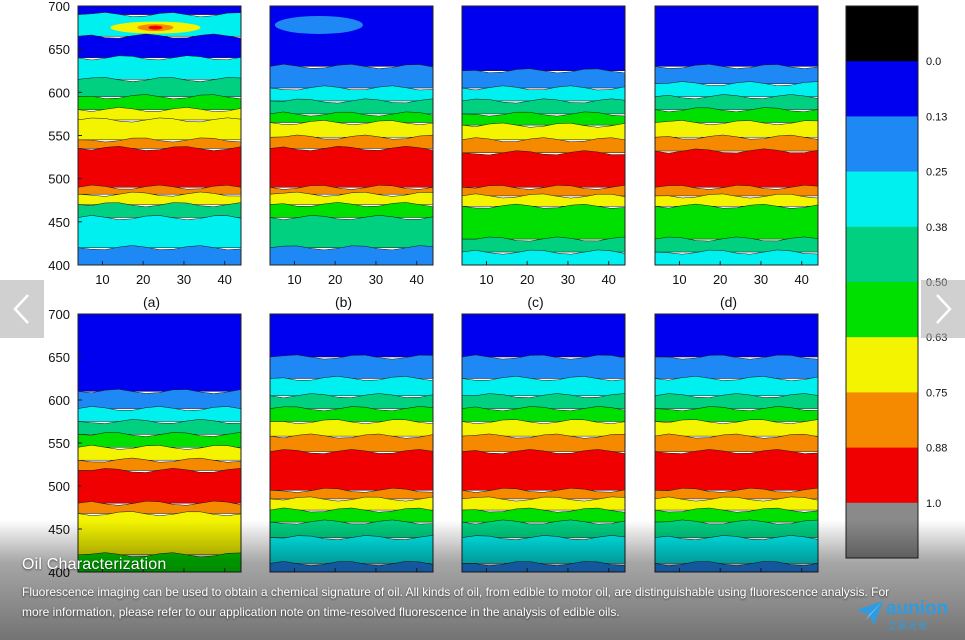 This screenshot has width=965, height=640. Describe the element at coordinates (59, 92) in the screenshot. I see `y-tick-label: 600` at that location.